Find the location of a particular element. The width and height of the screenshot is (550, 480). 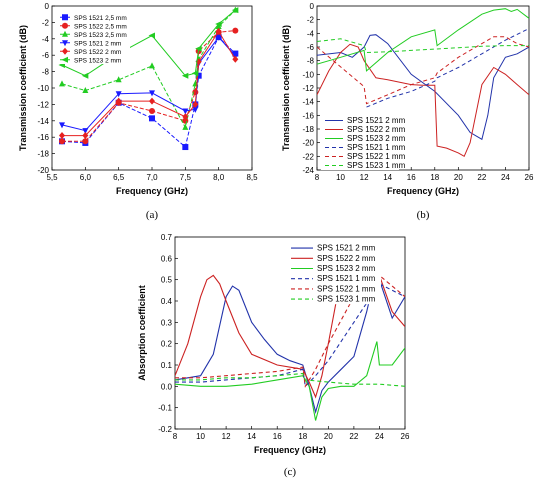

panel-b-y-tick-label: -24 is located at coordinates (308, 170).